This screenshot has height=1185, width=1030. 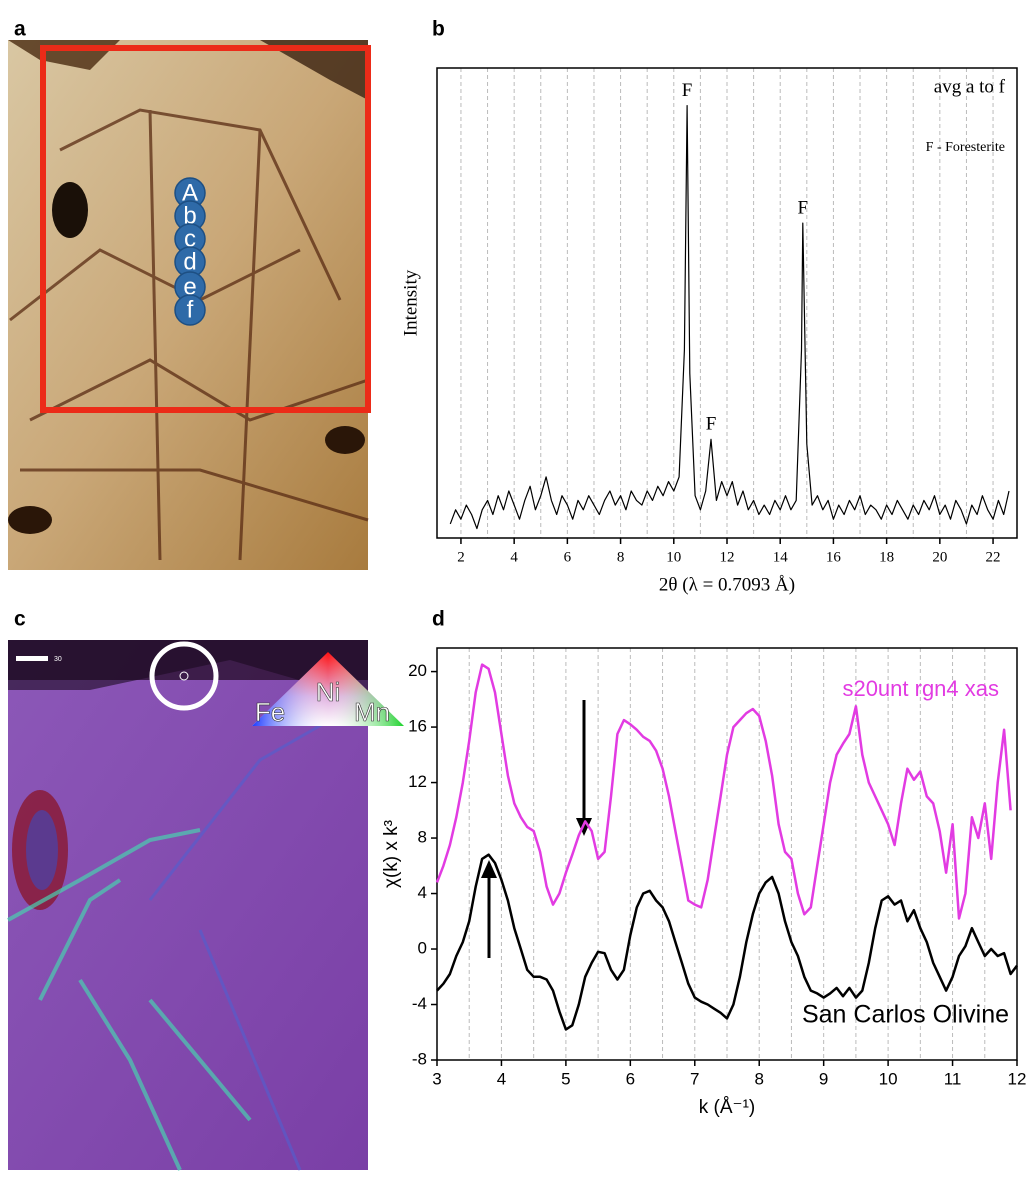 I want to click on spot-label: f, so click(x=190, y=309).